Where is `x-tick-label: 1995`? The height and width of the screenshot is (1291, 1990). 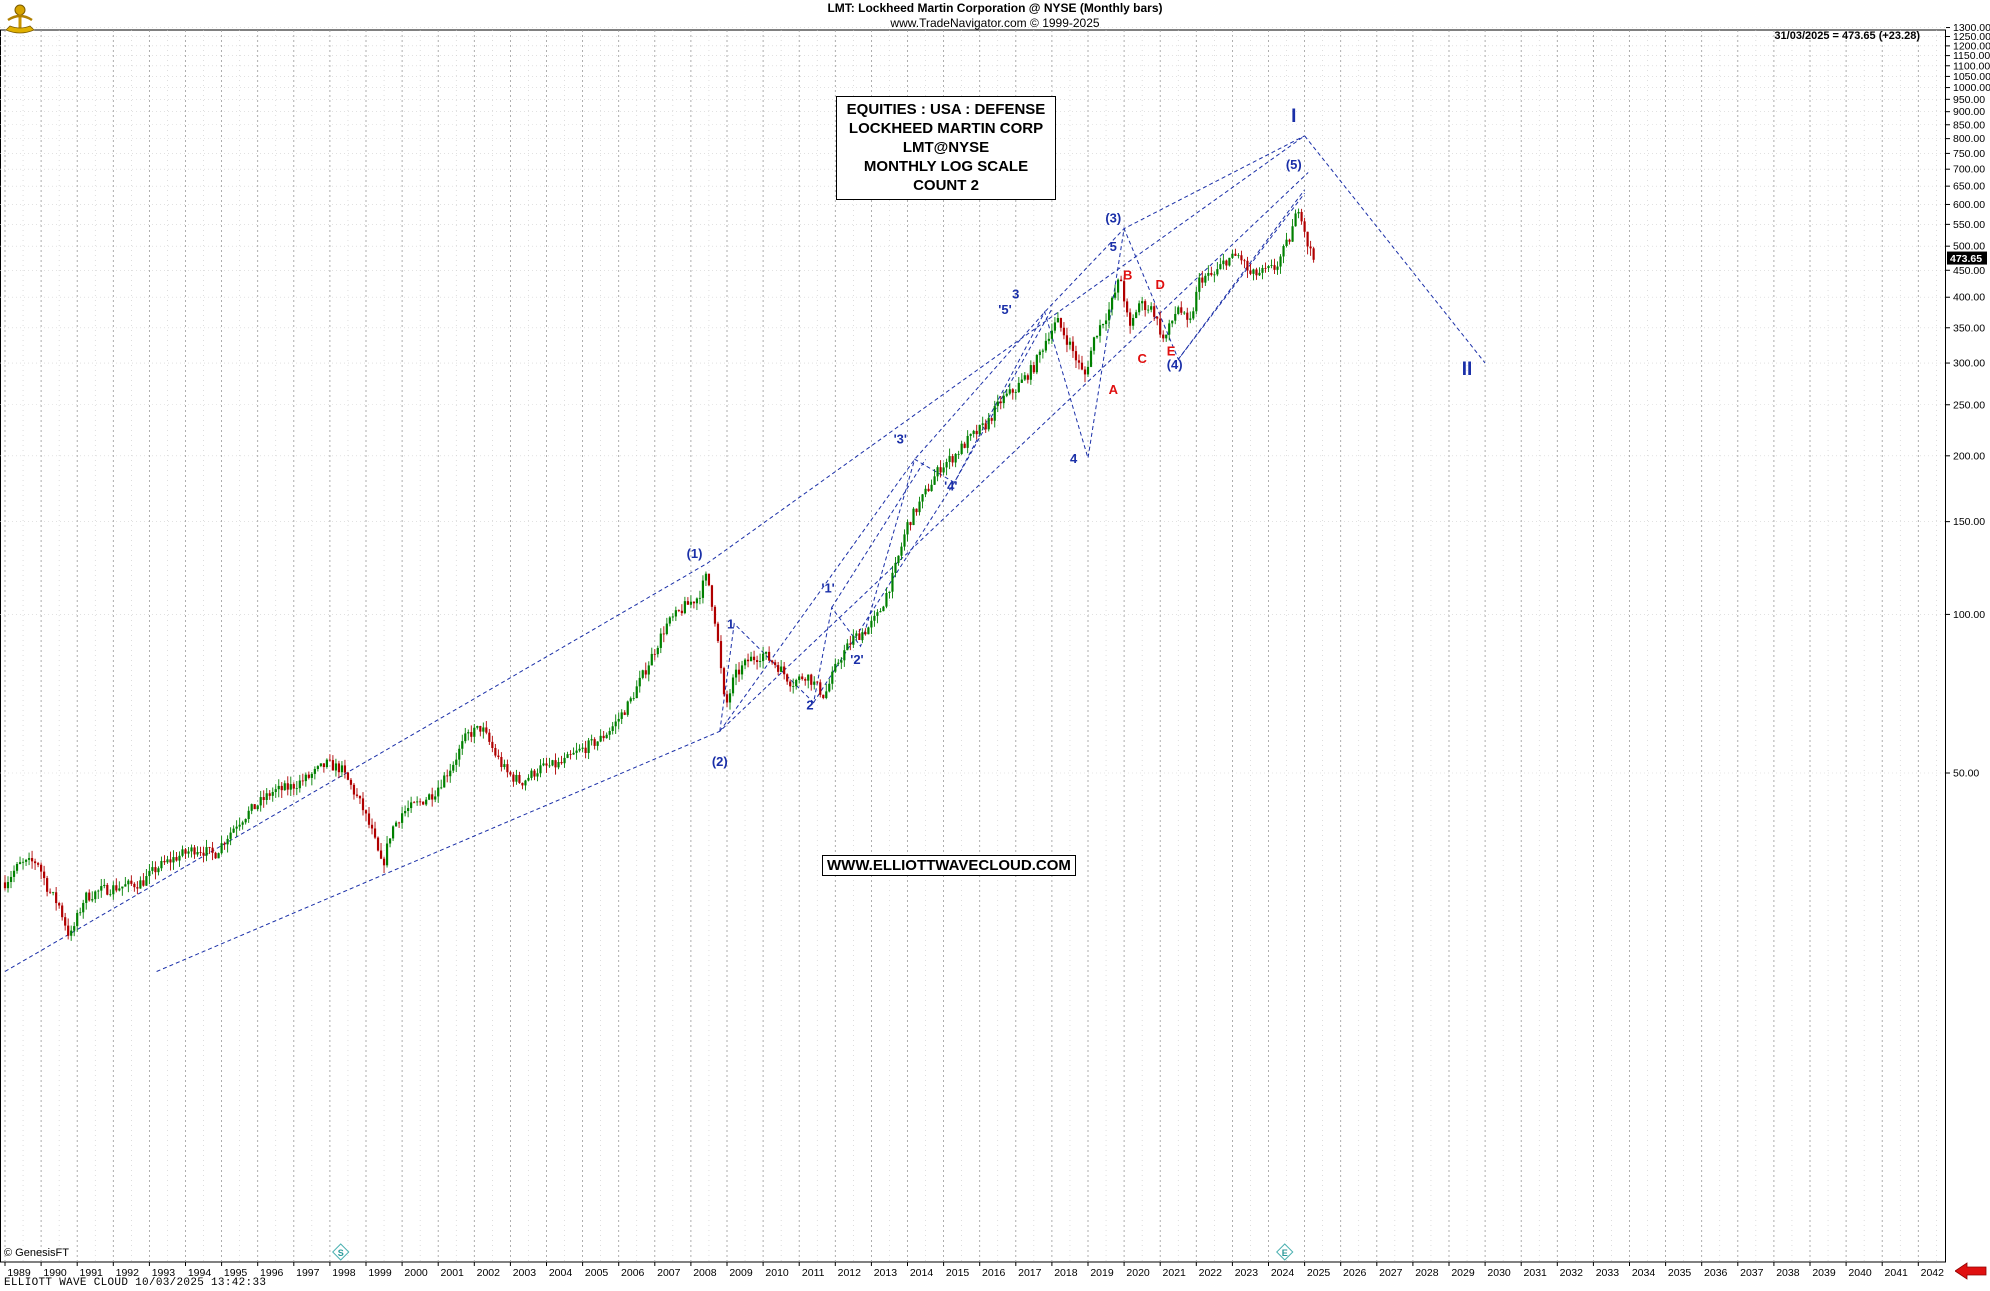 x-tick-label: 1995 is located at coordinates (236, 1273).